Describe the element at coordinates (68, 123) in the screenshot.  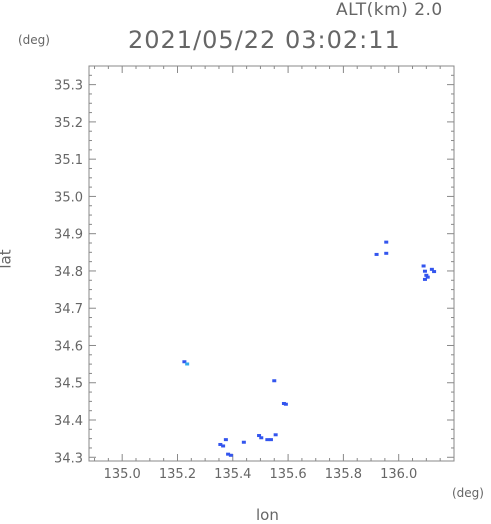
I see `y-tick-label: 35.2` at that location.